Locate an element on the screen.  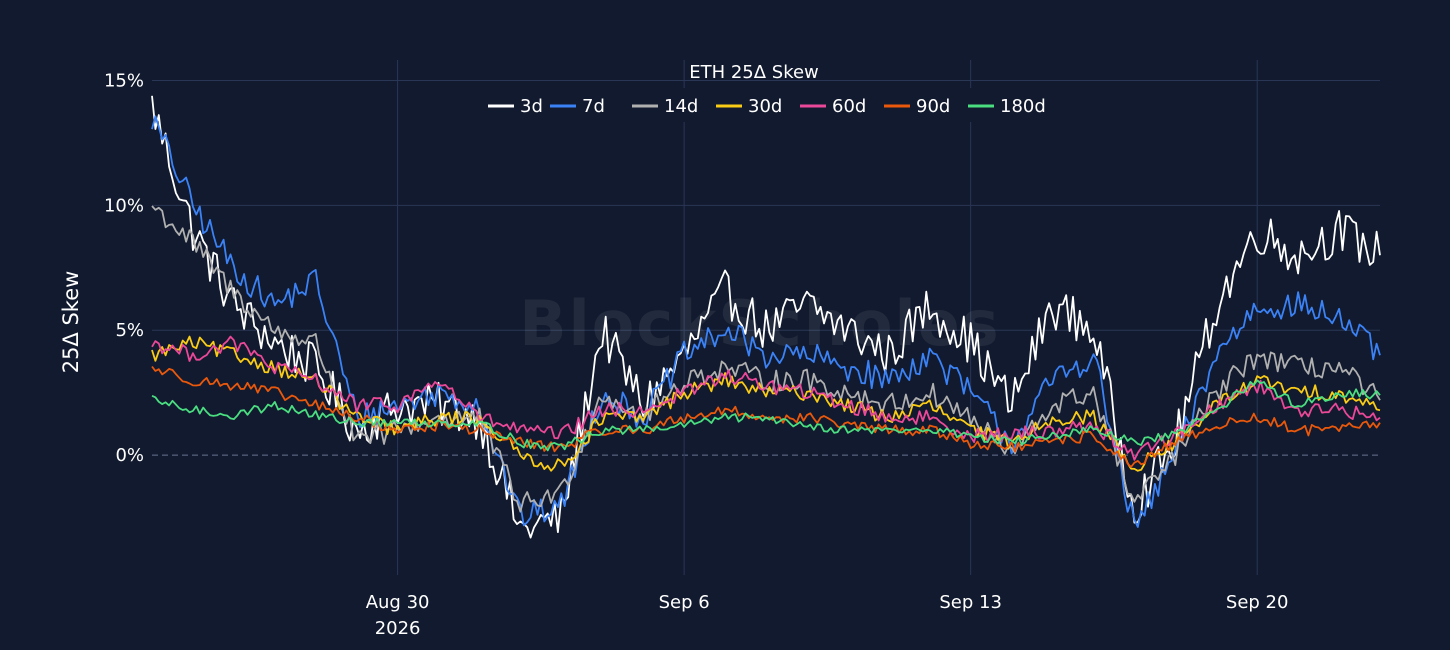
legend-item-180d: 180d is located at coordinates (1007, 106).